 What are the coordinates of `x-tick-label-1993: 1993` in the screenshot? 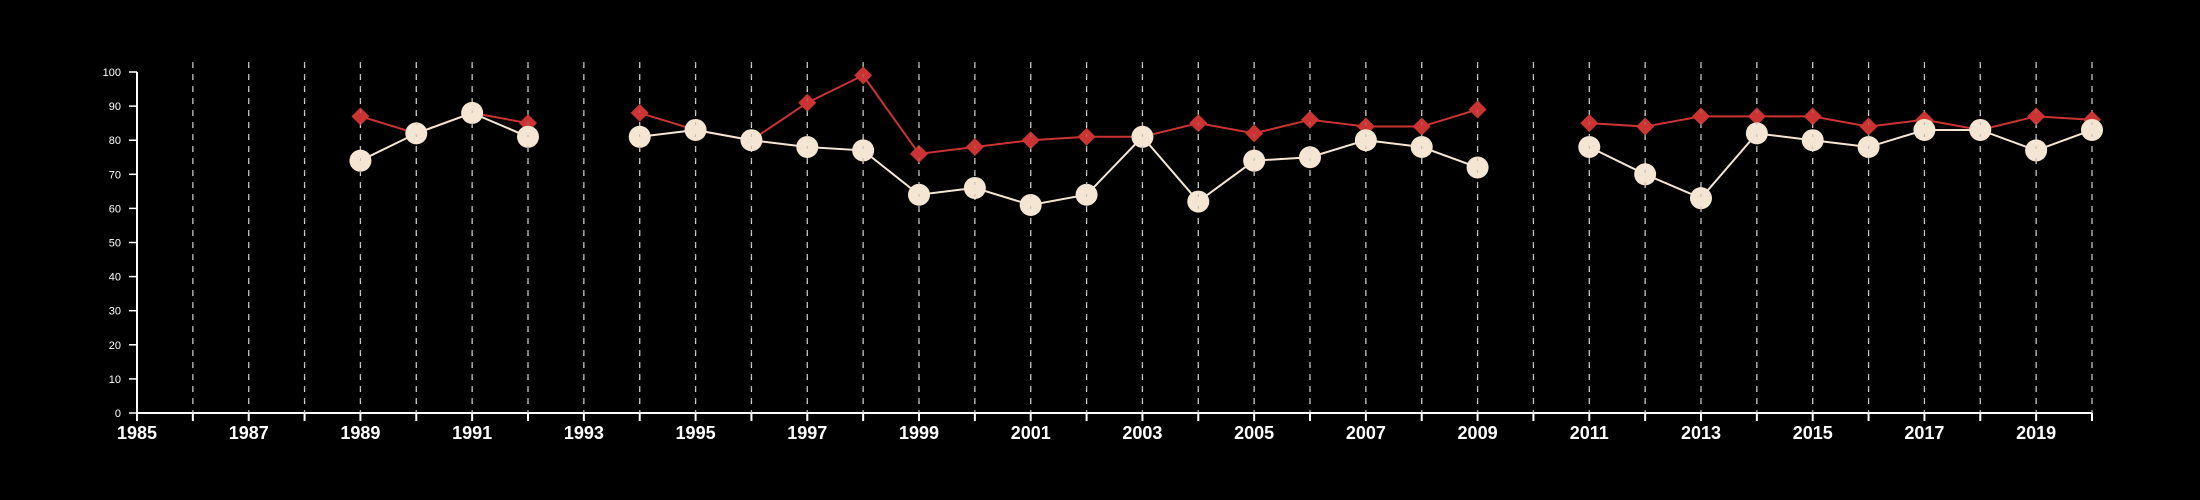 It's located at (584, 433).